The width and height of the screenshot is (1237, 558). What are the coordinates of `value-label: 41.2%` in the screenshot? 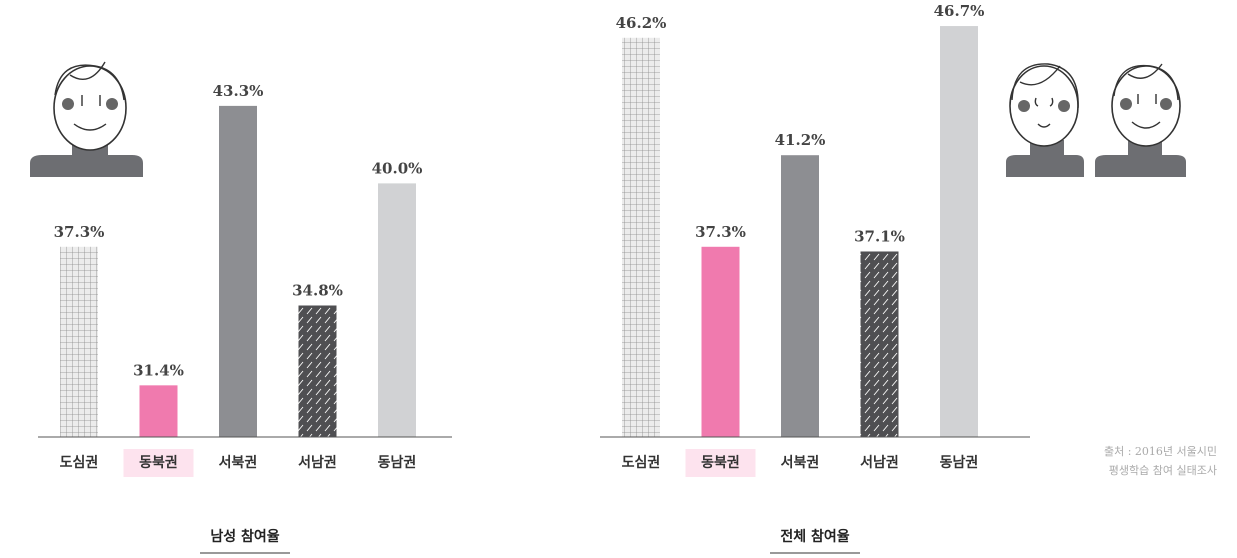 It's located at (800, 140).